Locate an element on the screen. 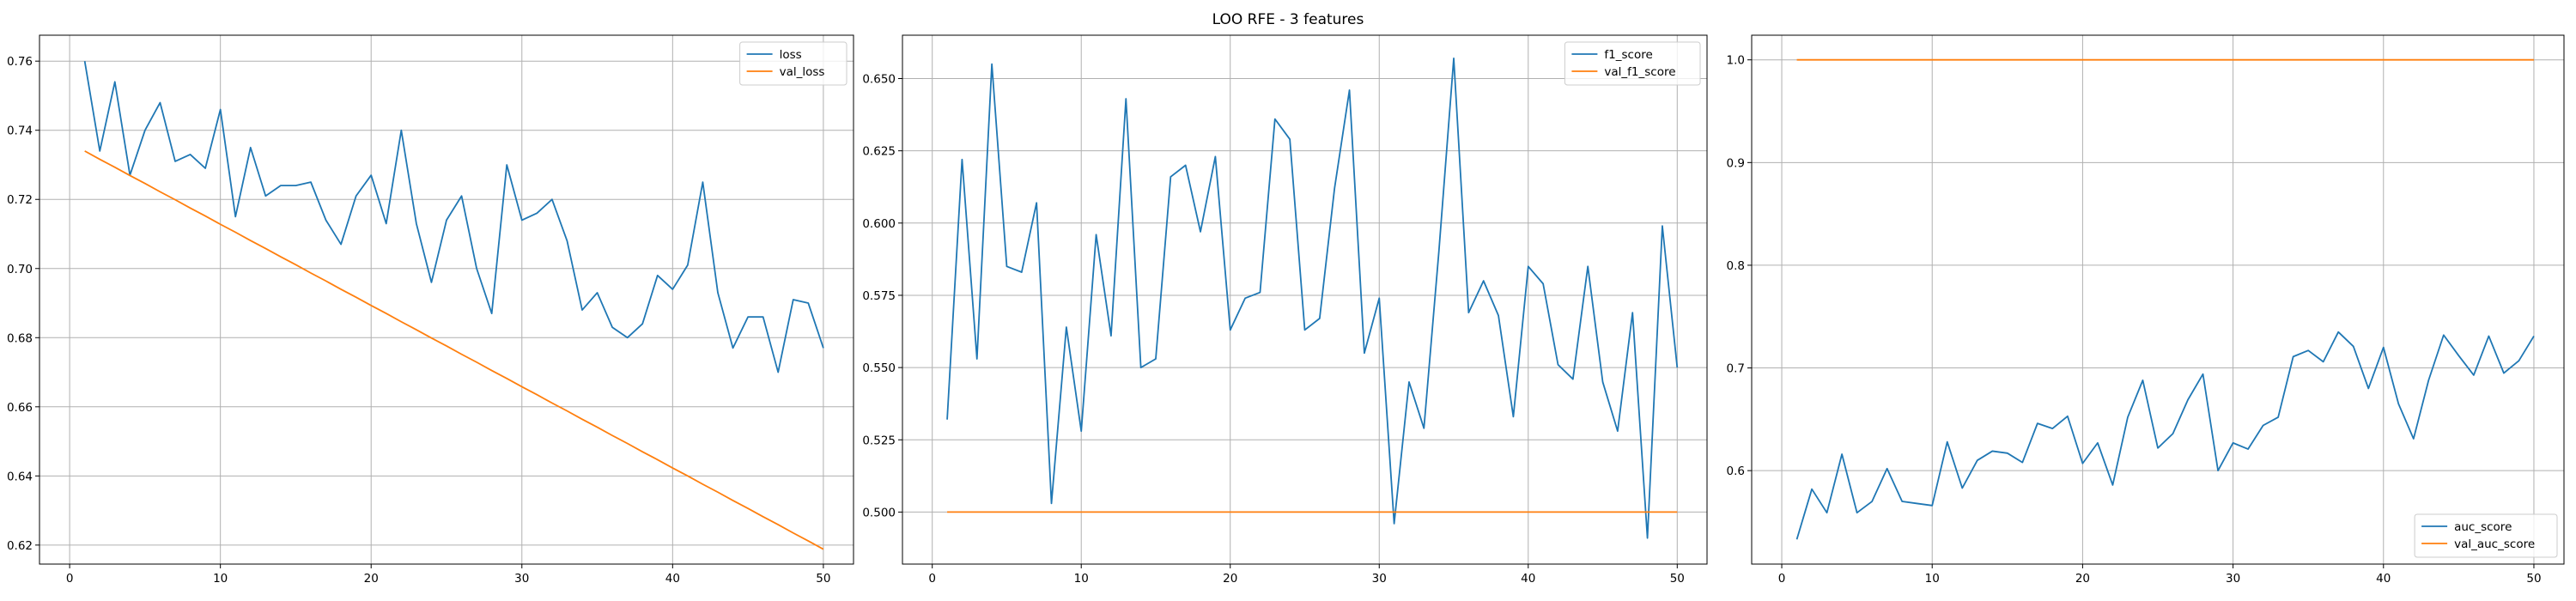 This screenshot has height=601, width=2576. legend-label: val_loss is located at coordinates (802, 72).